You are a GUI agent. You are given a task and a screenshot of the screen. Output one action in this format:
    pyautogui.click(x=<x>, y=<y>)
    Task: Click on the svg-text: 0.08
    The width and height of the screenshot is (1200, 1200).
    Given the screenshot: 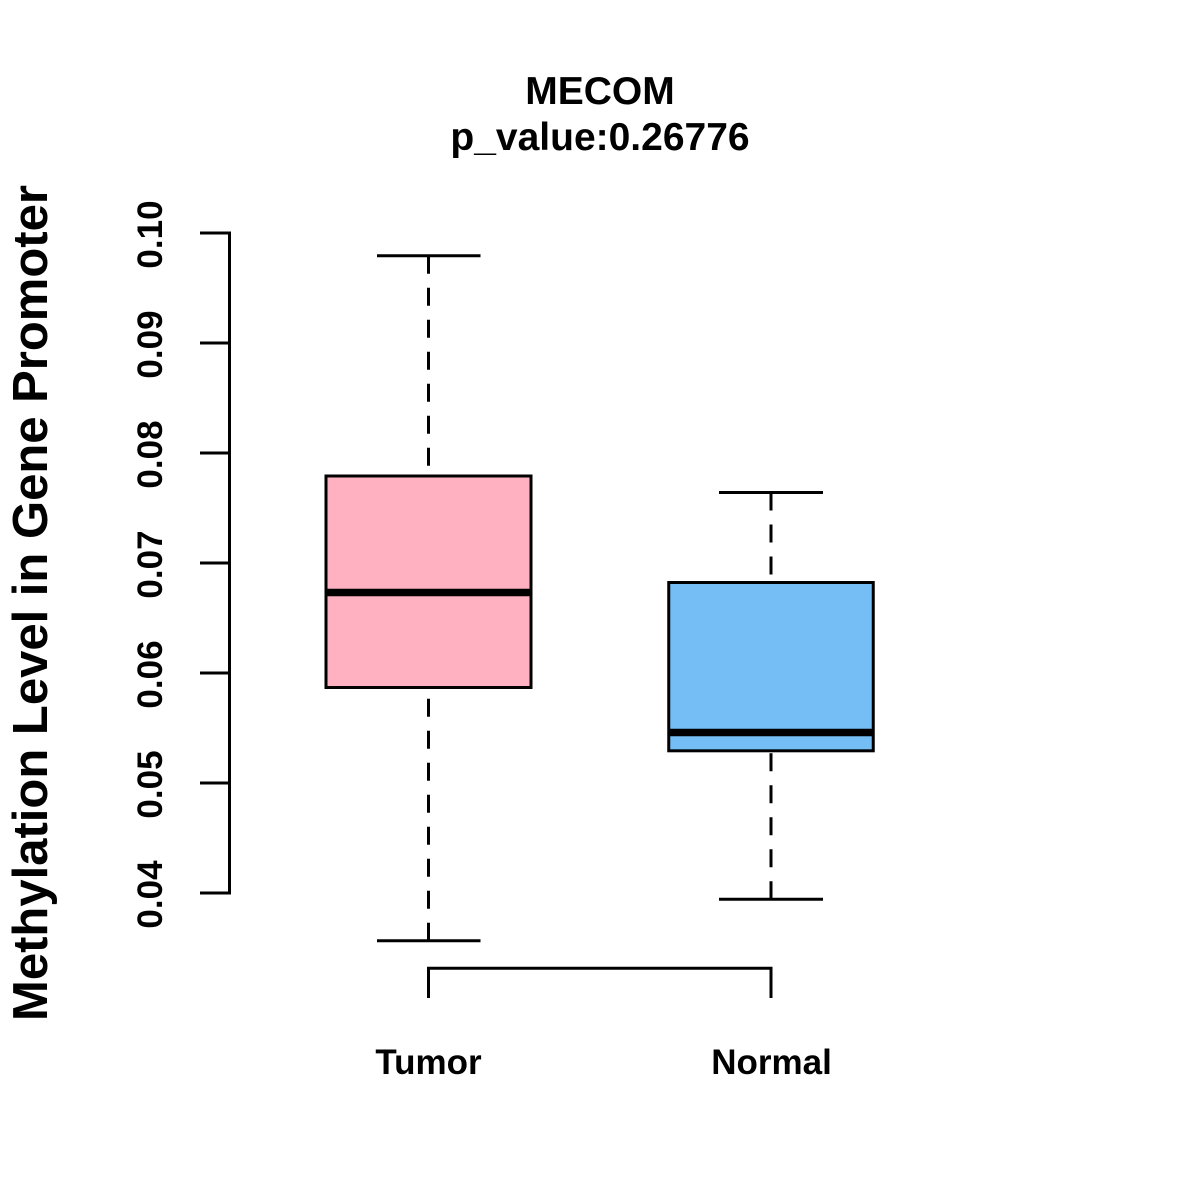 What is the action you would take?
    pyautogui.click(x=150, y=454)
    